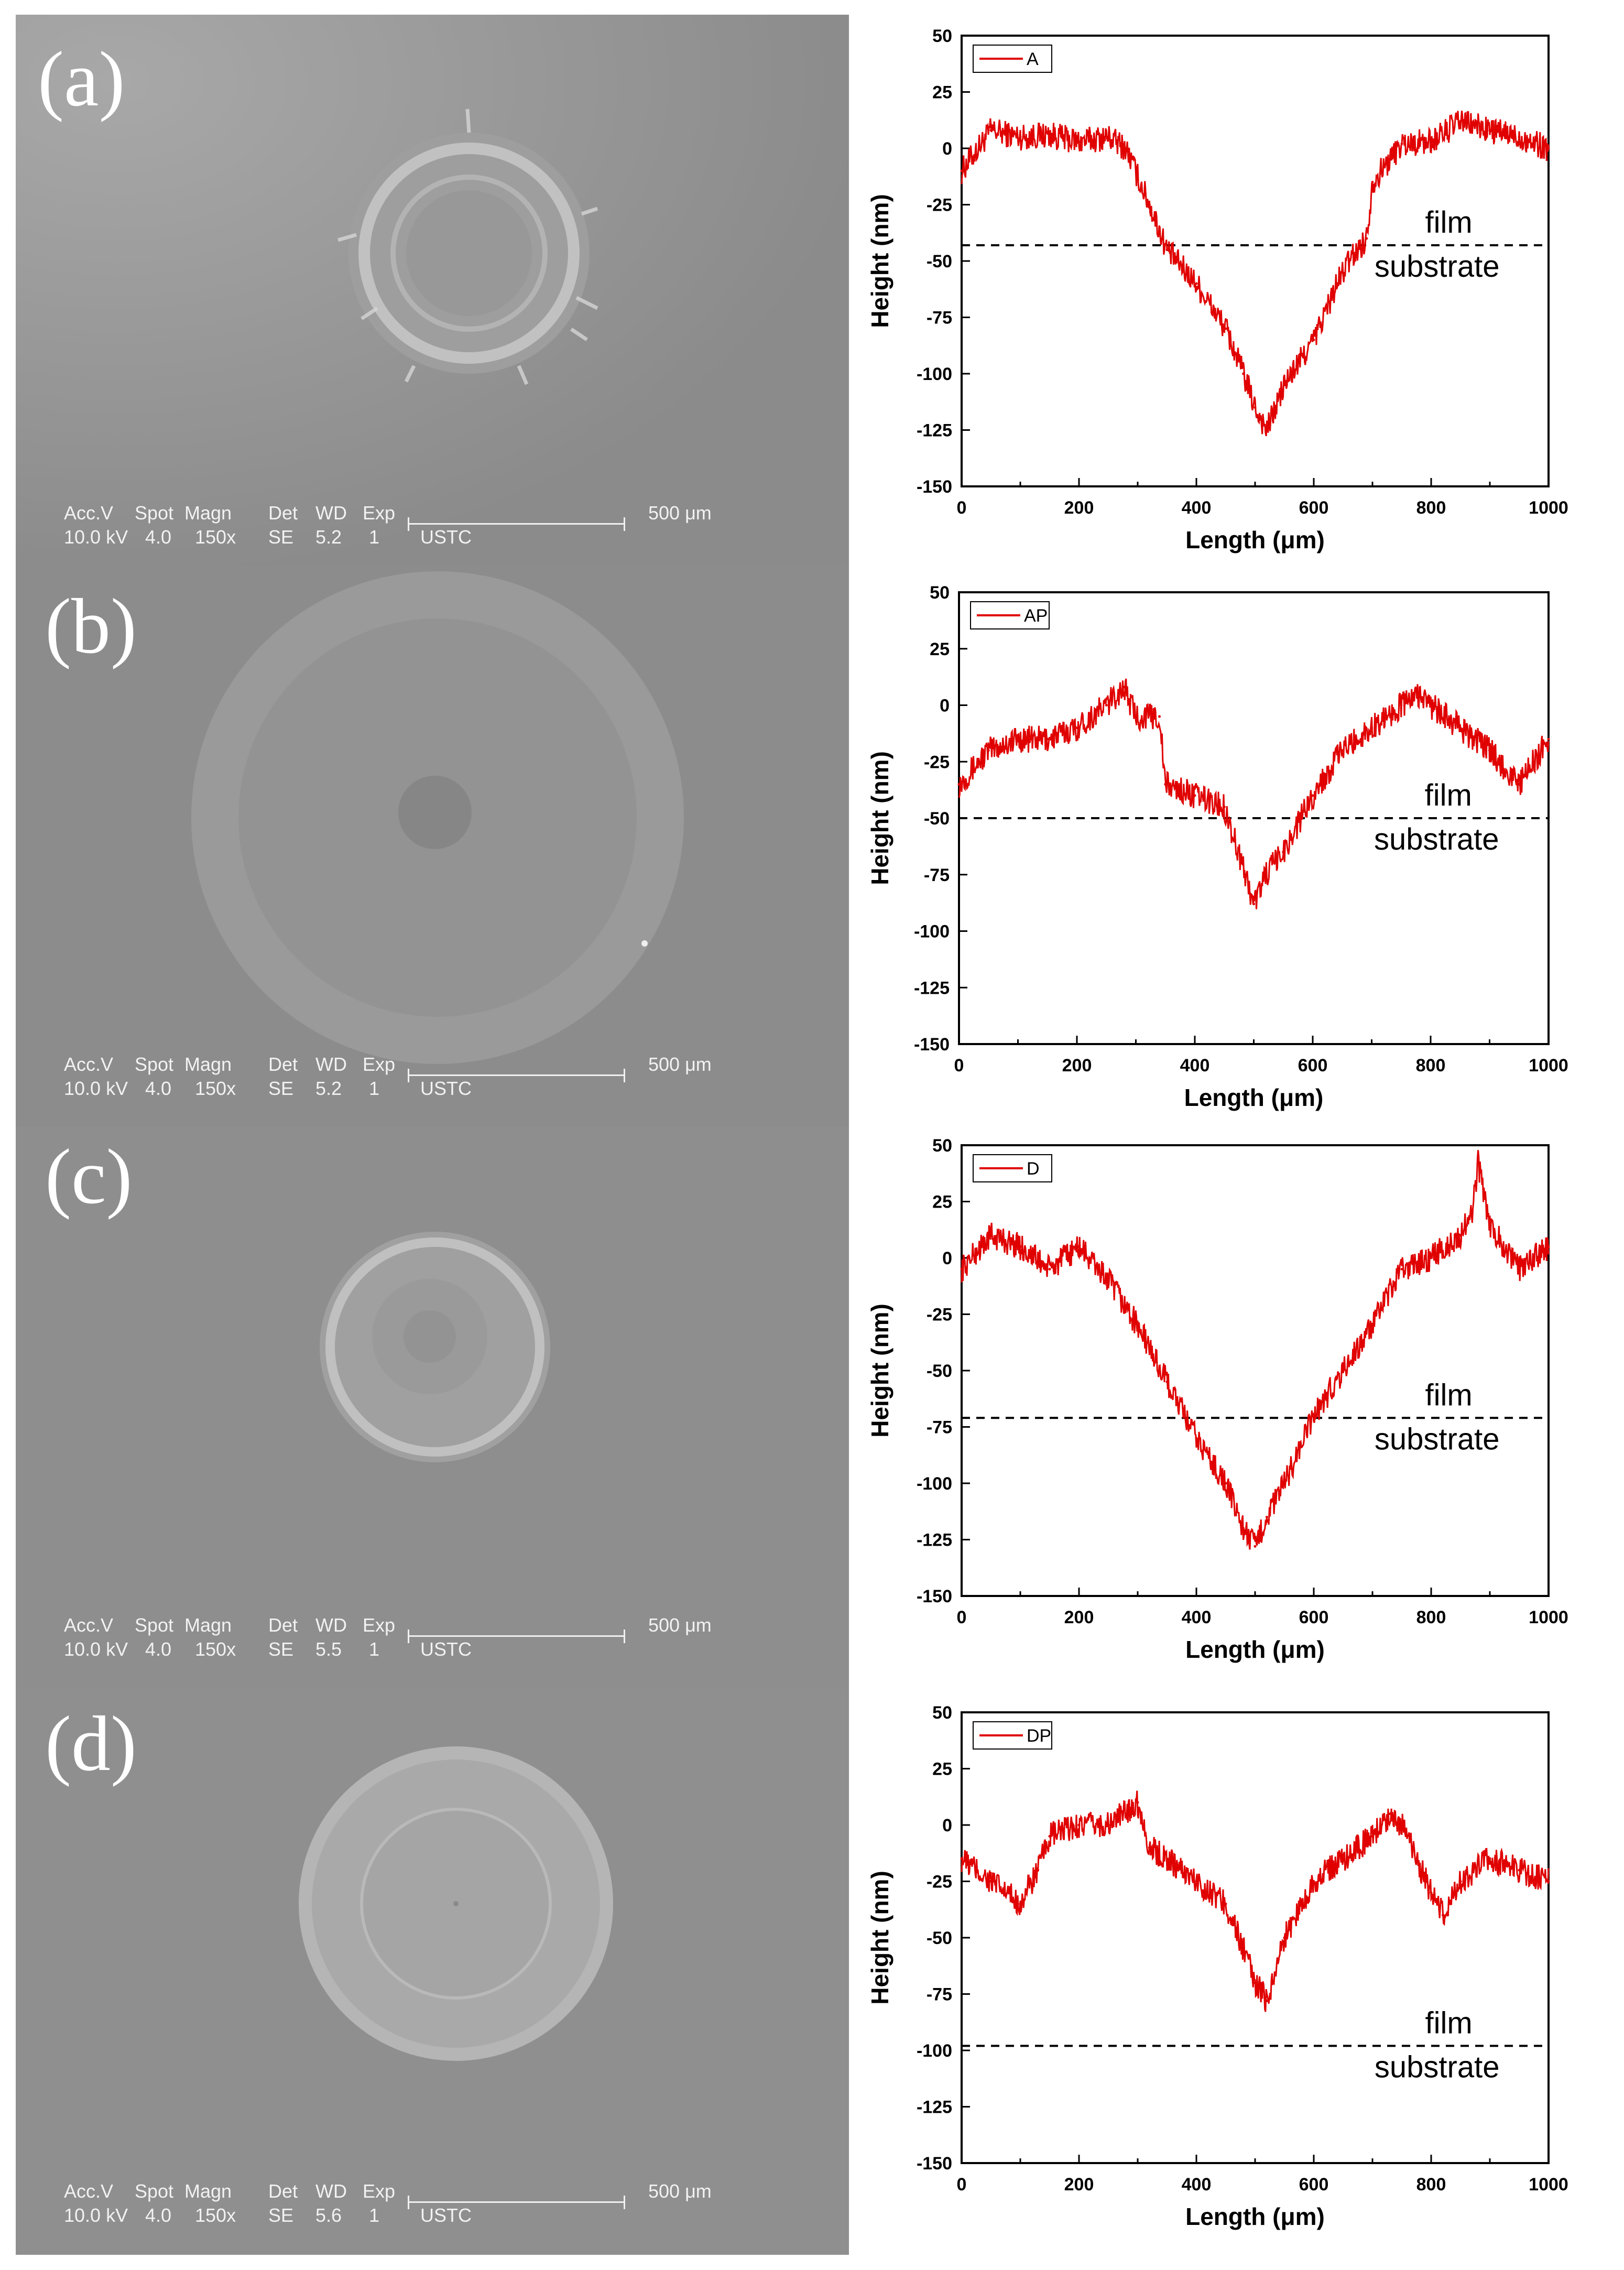  I want to click on y-tick-label-a: 25, so click(942, 93).